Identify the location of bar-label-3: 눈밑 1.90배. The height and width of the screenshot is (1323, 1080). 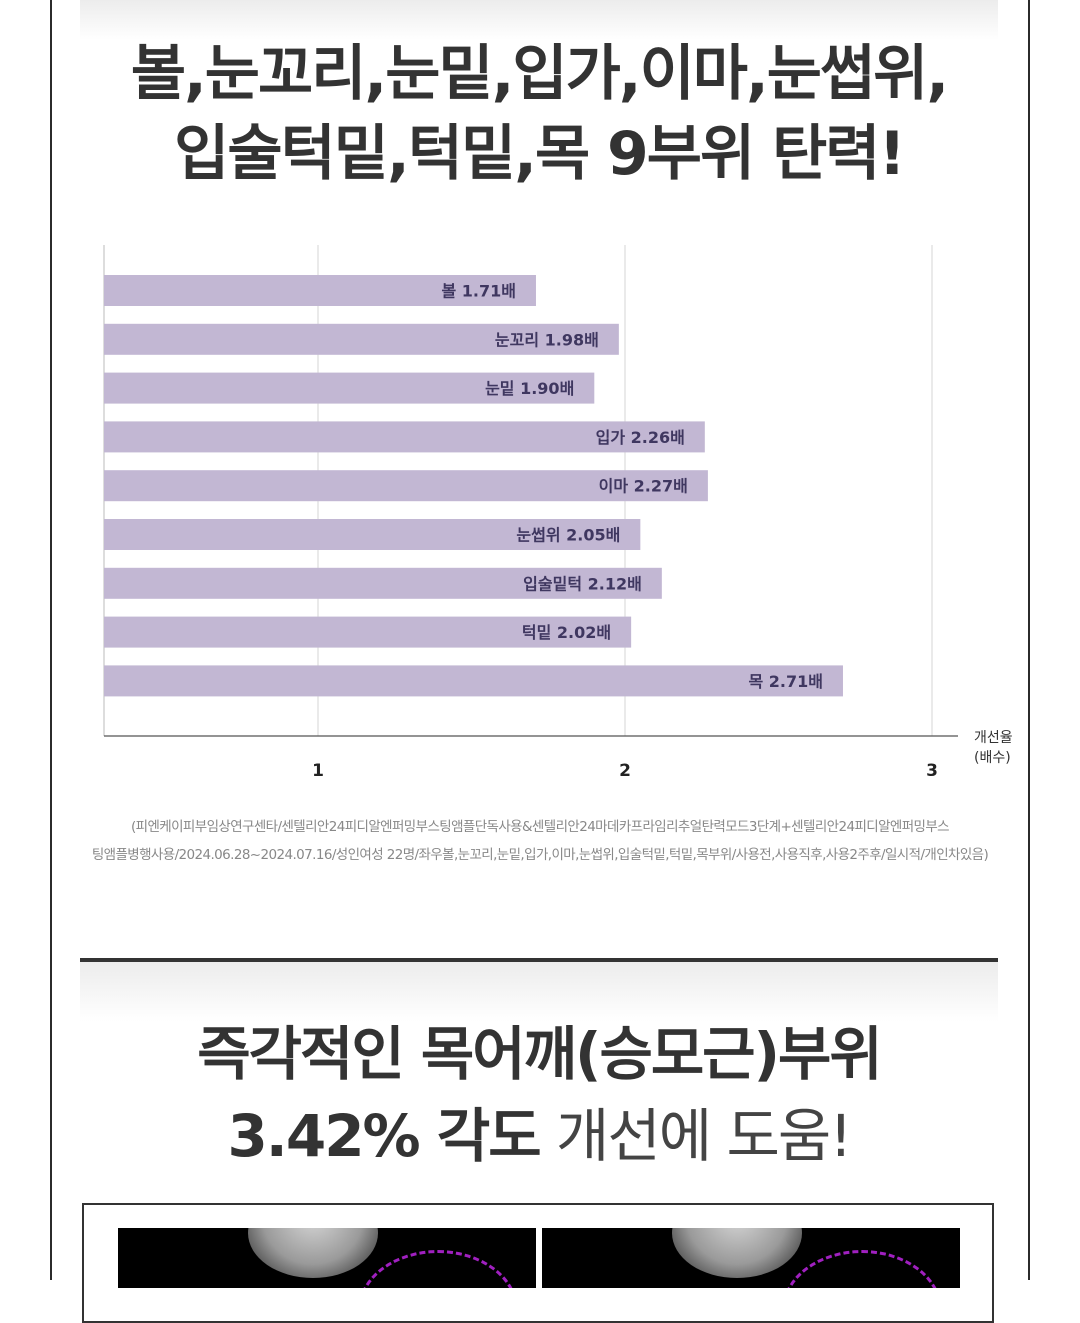
(529, 388).